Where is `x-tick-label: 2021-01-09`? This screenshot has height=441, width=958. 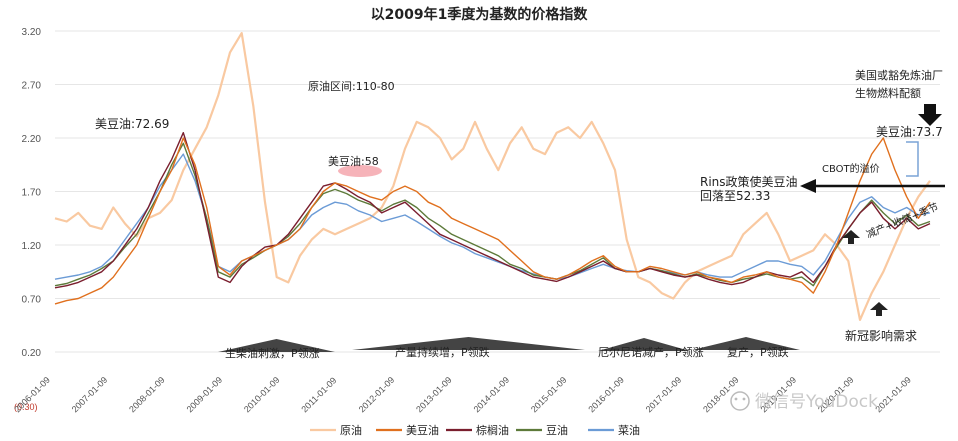 x-tick-label: 2021-01-09 is located at coordinates (893, 395).